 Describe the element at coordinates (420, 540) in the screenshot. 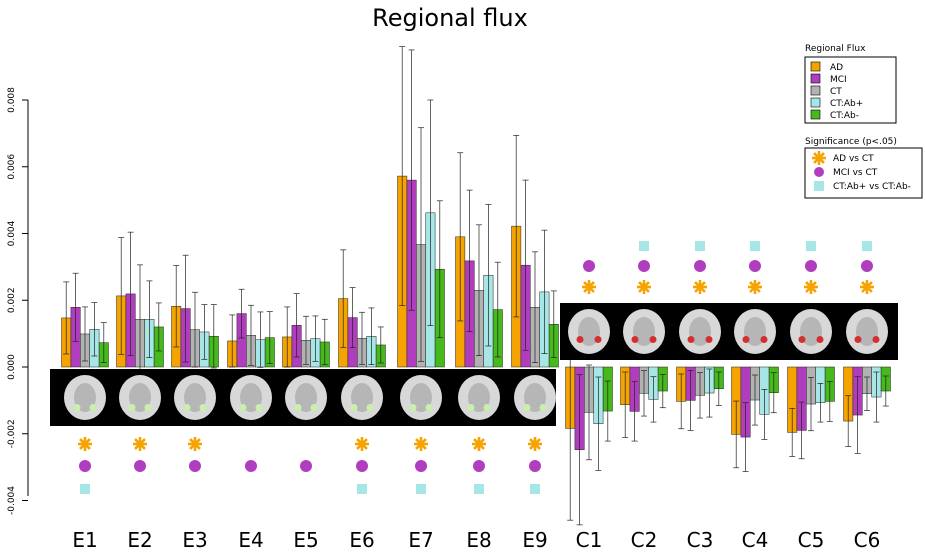

I see `x-label-E7: E7` at that location.